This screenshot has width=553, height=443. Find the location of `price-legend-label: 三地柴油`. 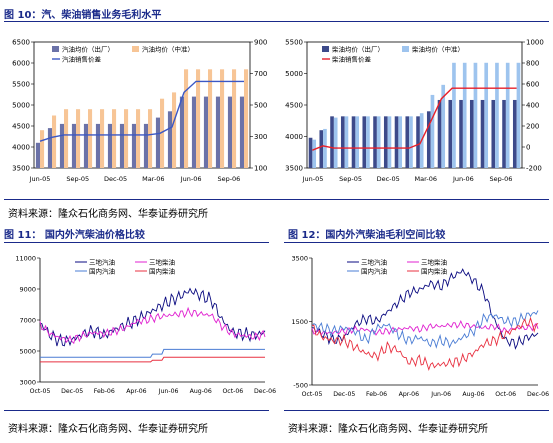

price-legend-label: 三地柴油 is located at coordinates (162, 262).